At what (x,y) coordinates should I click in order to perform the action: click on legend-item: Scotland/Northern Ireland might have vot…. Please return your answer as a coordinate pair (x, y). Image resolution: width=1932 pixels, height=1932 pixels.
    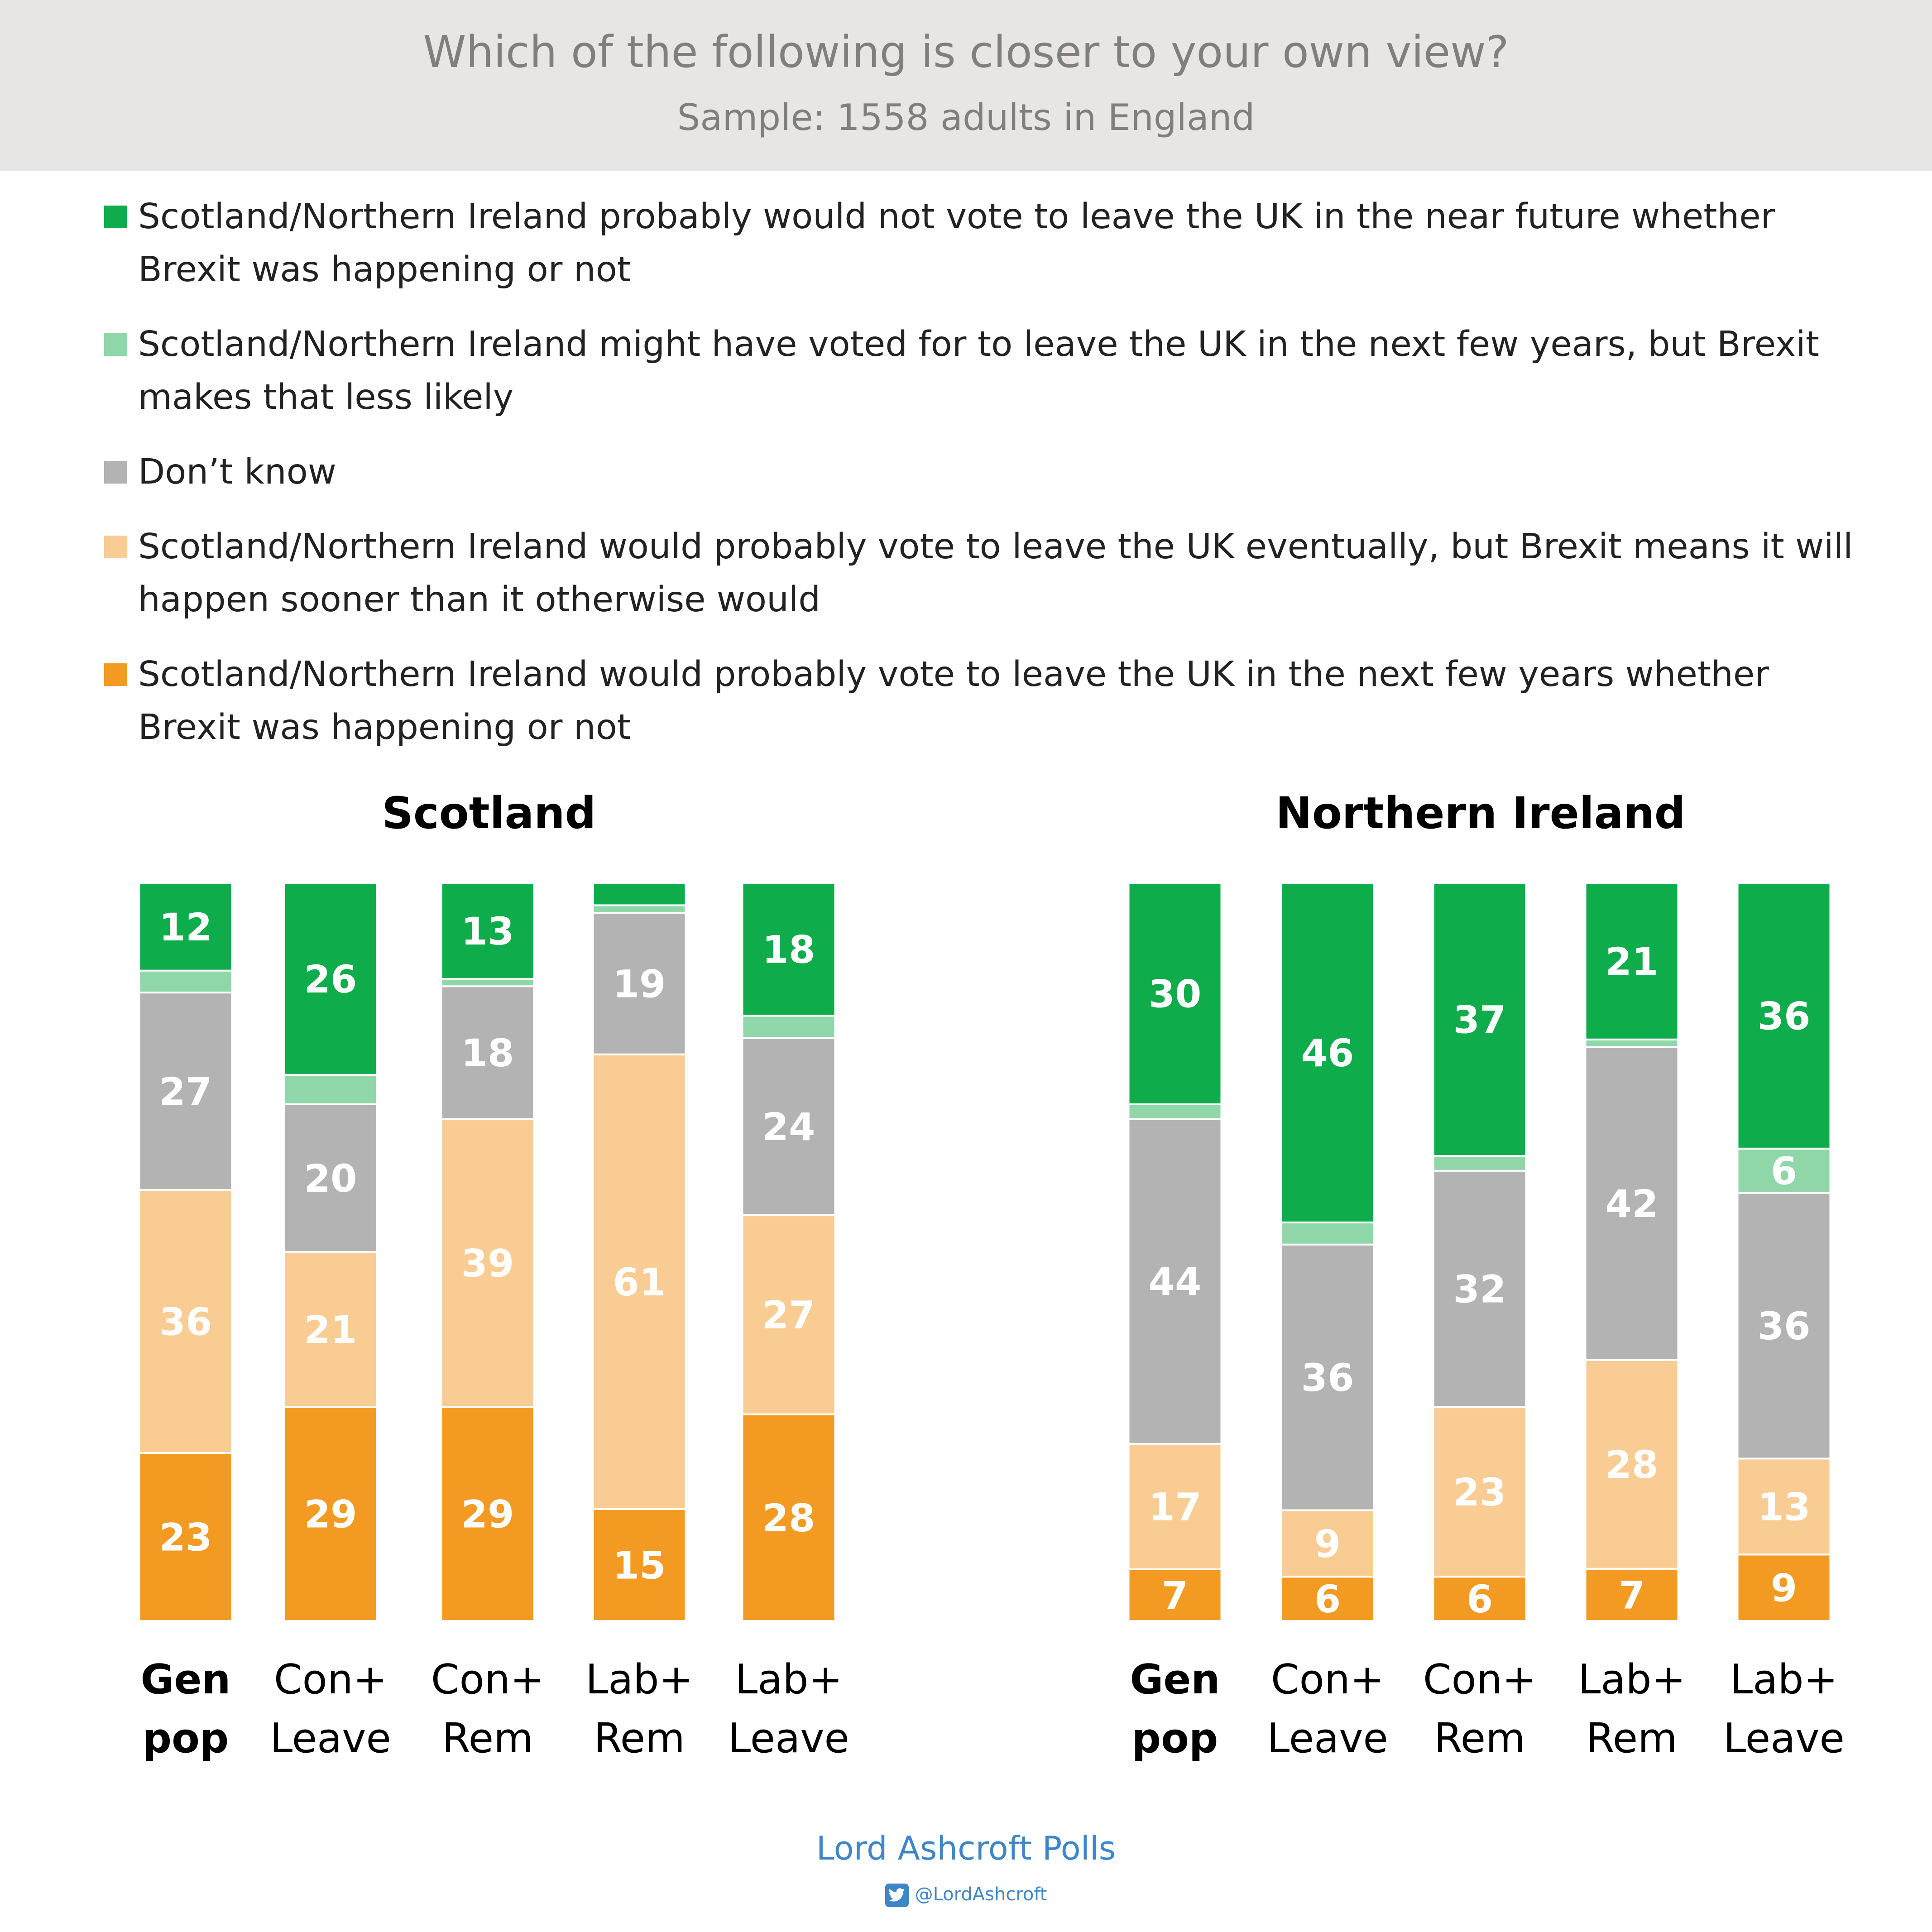
    Looking at the image, I should click on (987, 371).